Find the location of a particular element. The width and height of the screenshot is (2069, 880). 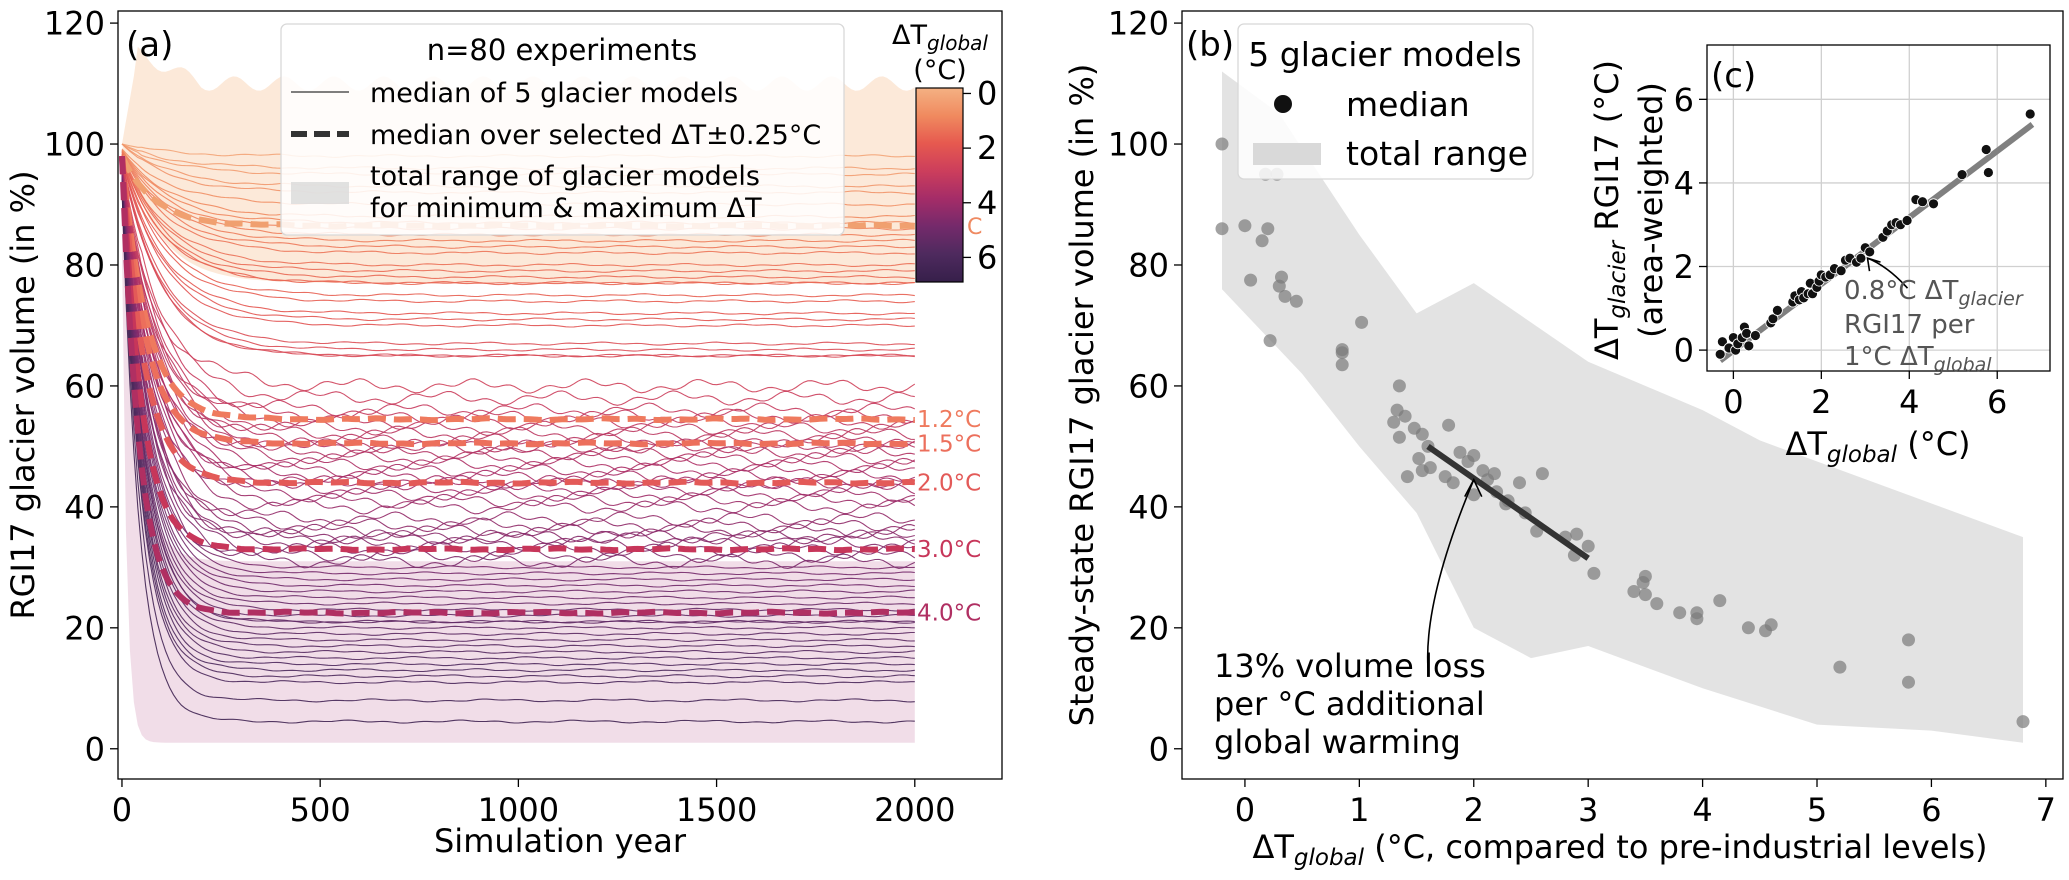

inset-grid is located at coordinates (1878, 208).